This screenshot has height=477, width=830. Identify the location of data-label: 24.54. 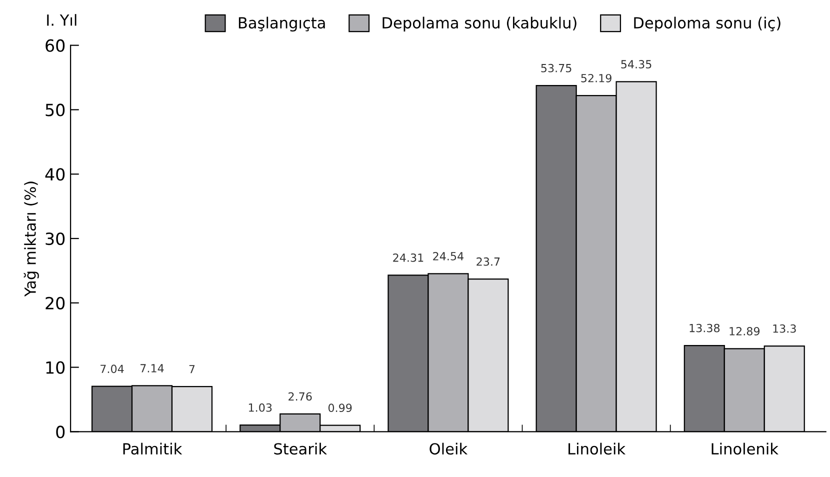
(448, 256).